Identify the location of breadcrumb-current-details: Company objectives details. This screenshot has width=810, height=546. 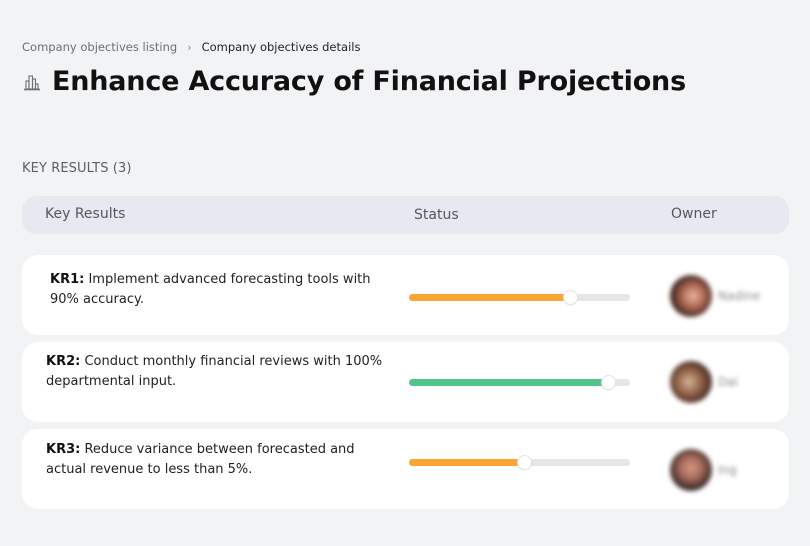
(281, 47).